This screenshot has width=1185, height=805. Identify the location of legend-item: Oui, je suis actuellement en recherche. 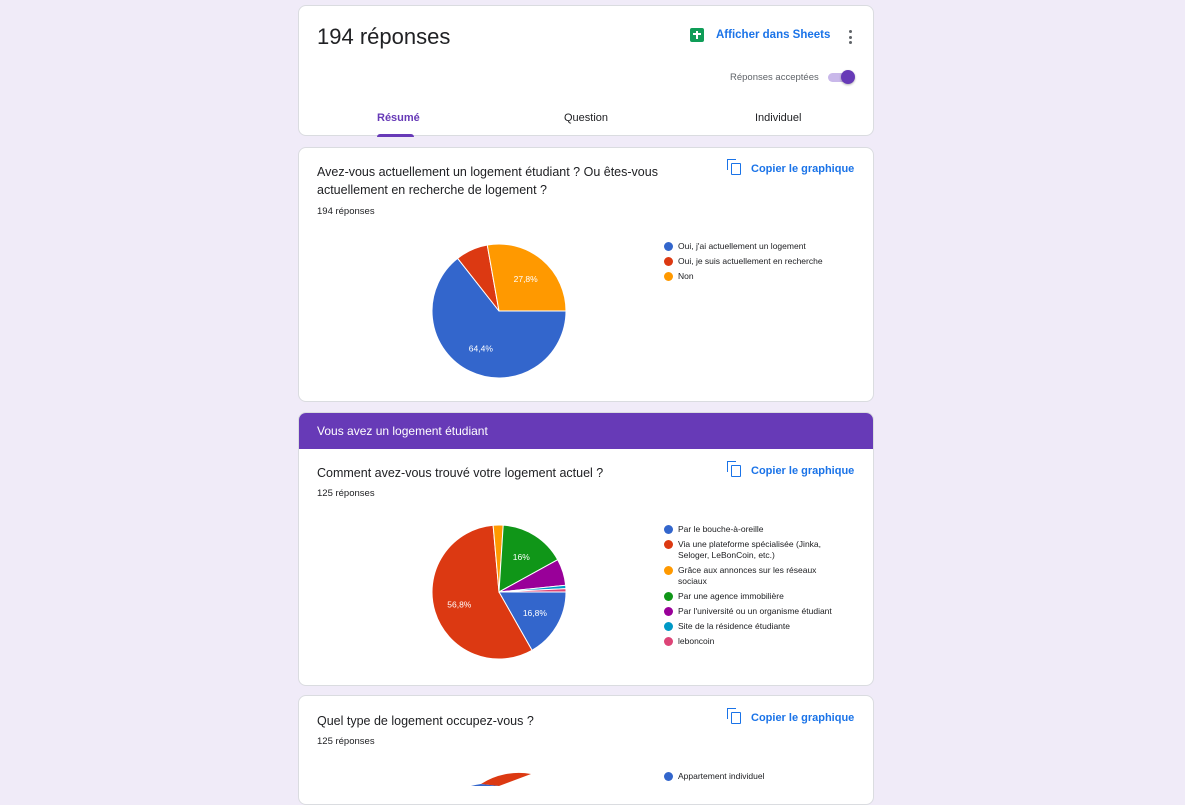
(754, 261).